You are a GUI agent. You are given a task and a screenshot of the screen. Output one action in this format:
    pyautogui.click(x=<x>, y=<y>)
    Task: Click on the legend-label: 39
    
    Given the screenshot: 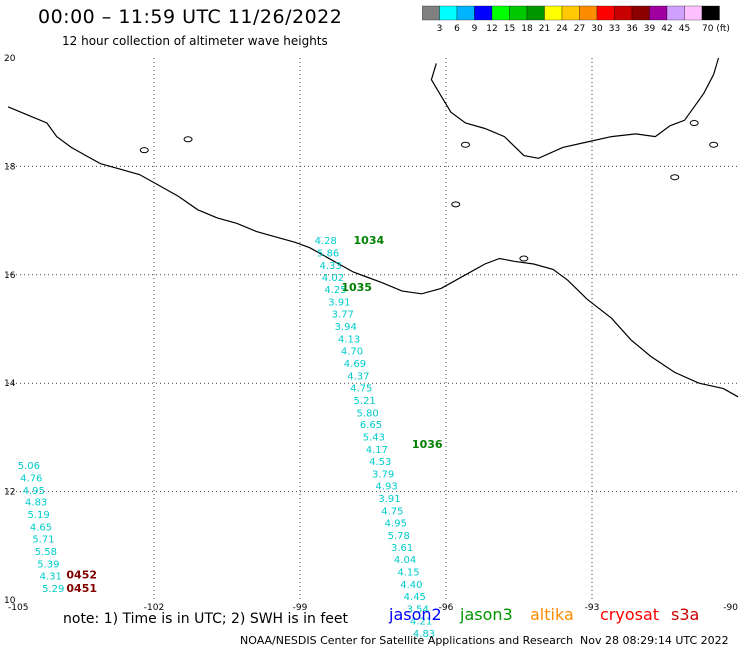 What is the action you would take?
    pyautogui.click(x=650, y=29)
    